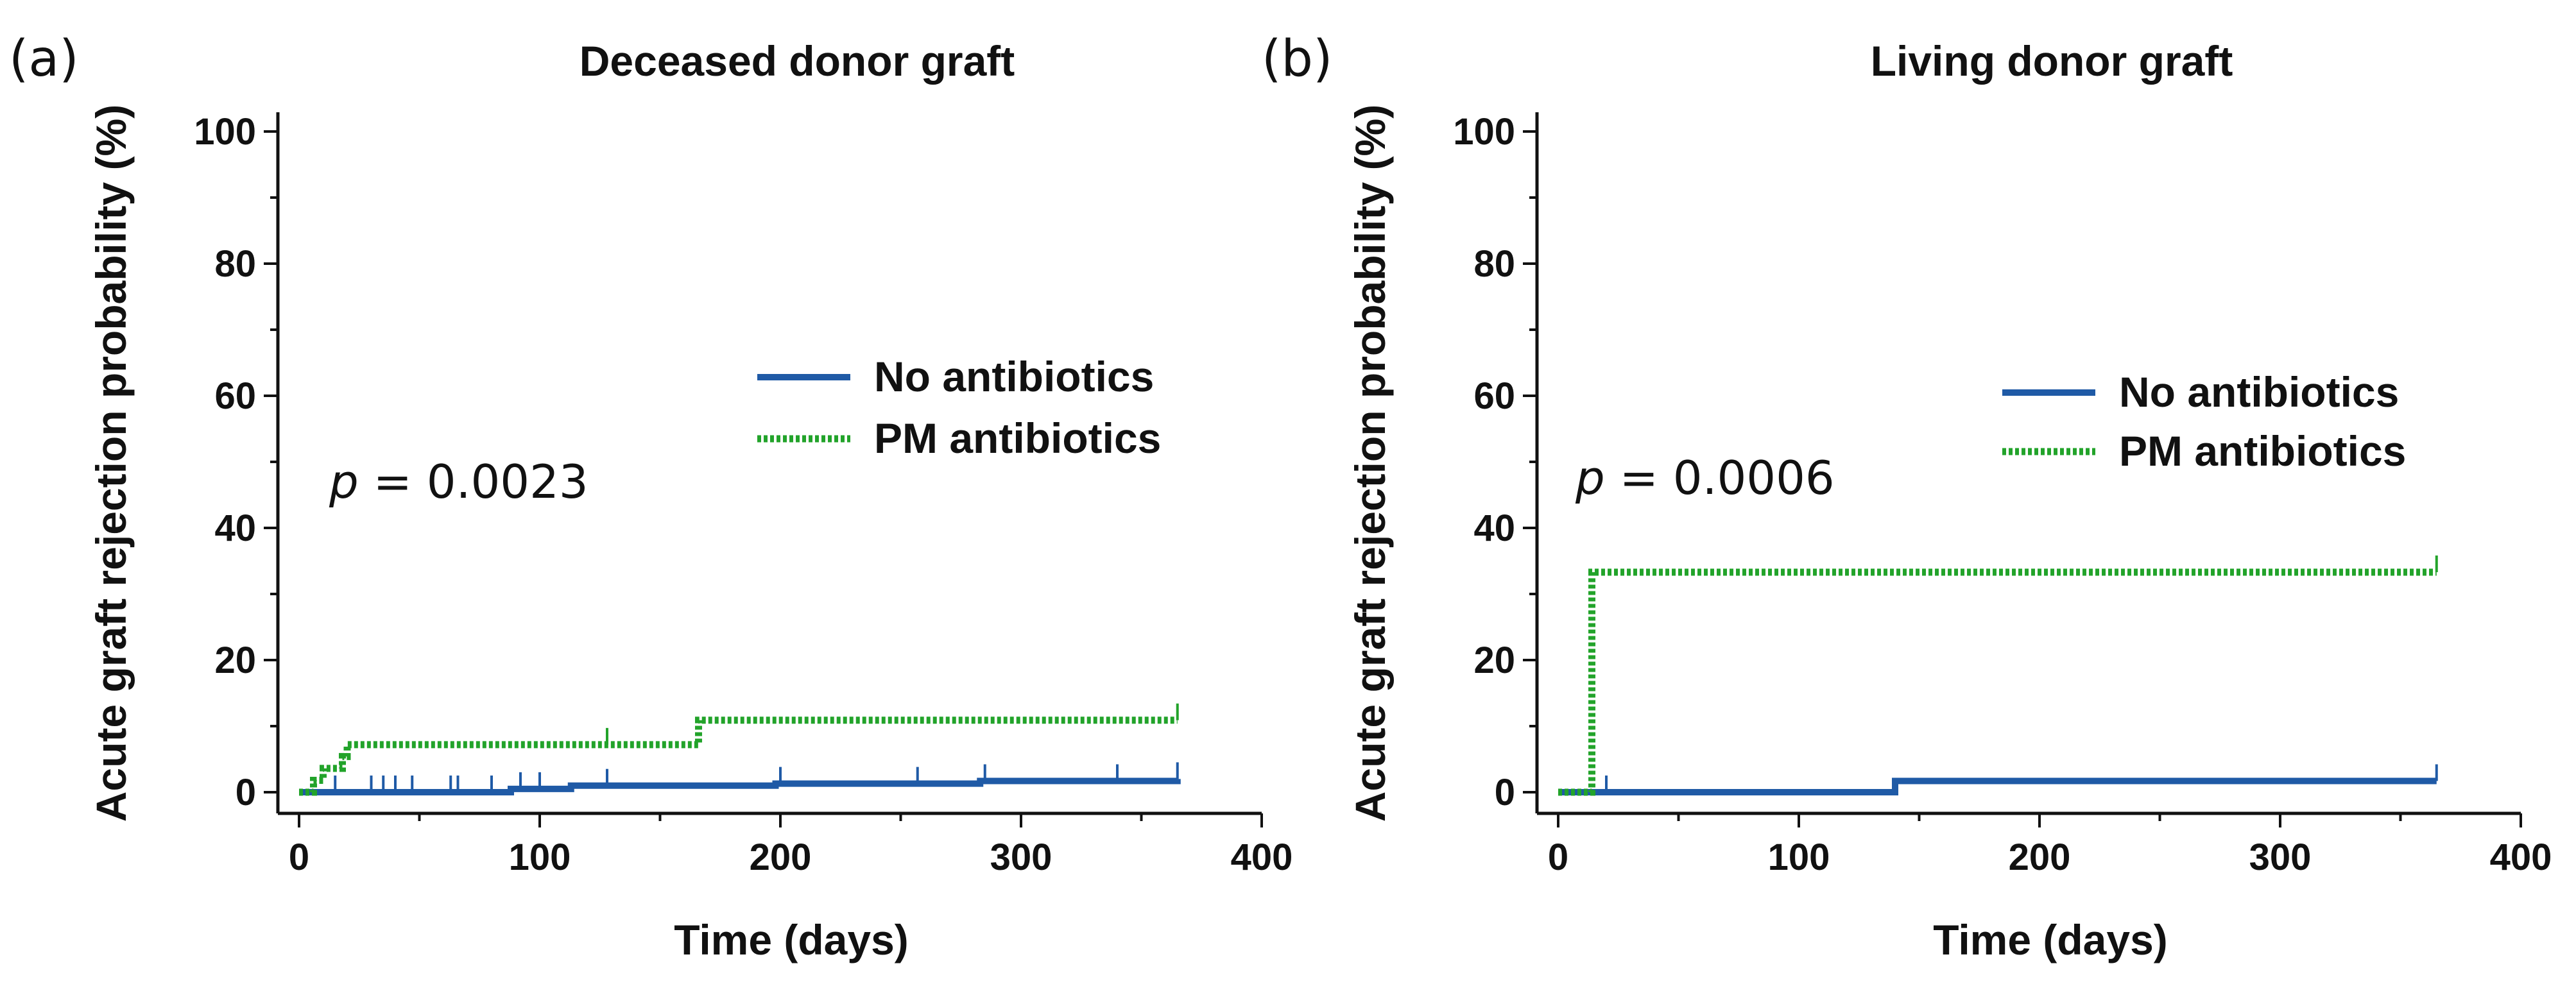 This screenshot has height=984, width=2576. Describe the element at coordinates (473, 482) in the screenshot. I see `p-value-text: = 0.0023` at that location.